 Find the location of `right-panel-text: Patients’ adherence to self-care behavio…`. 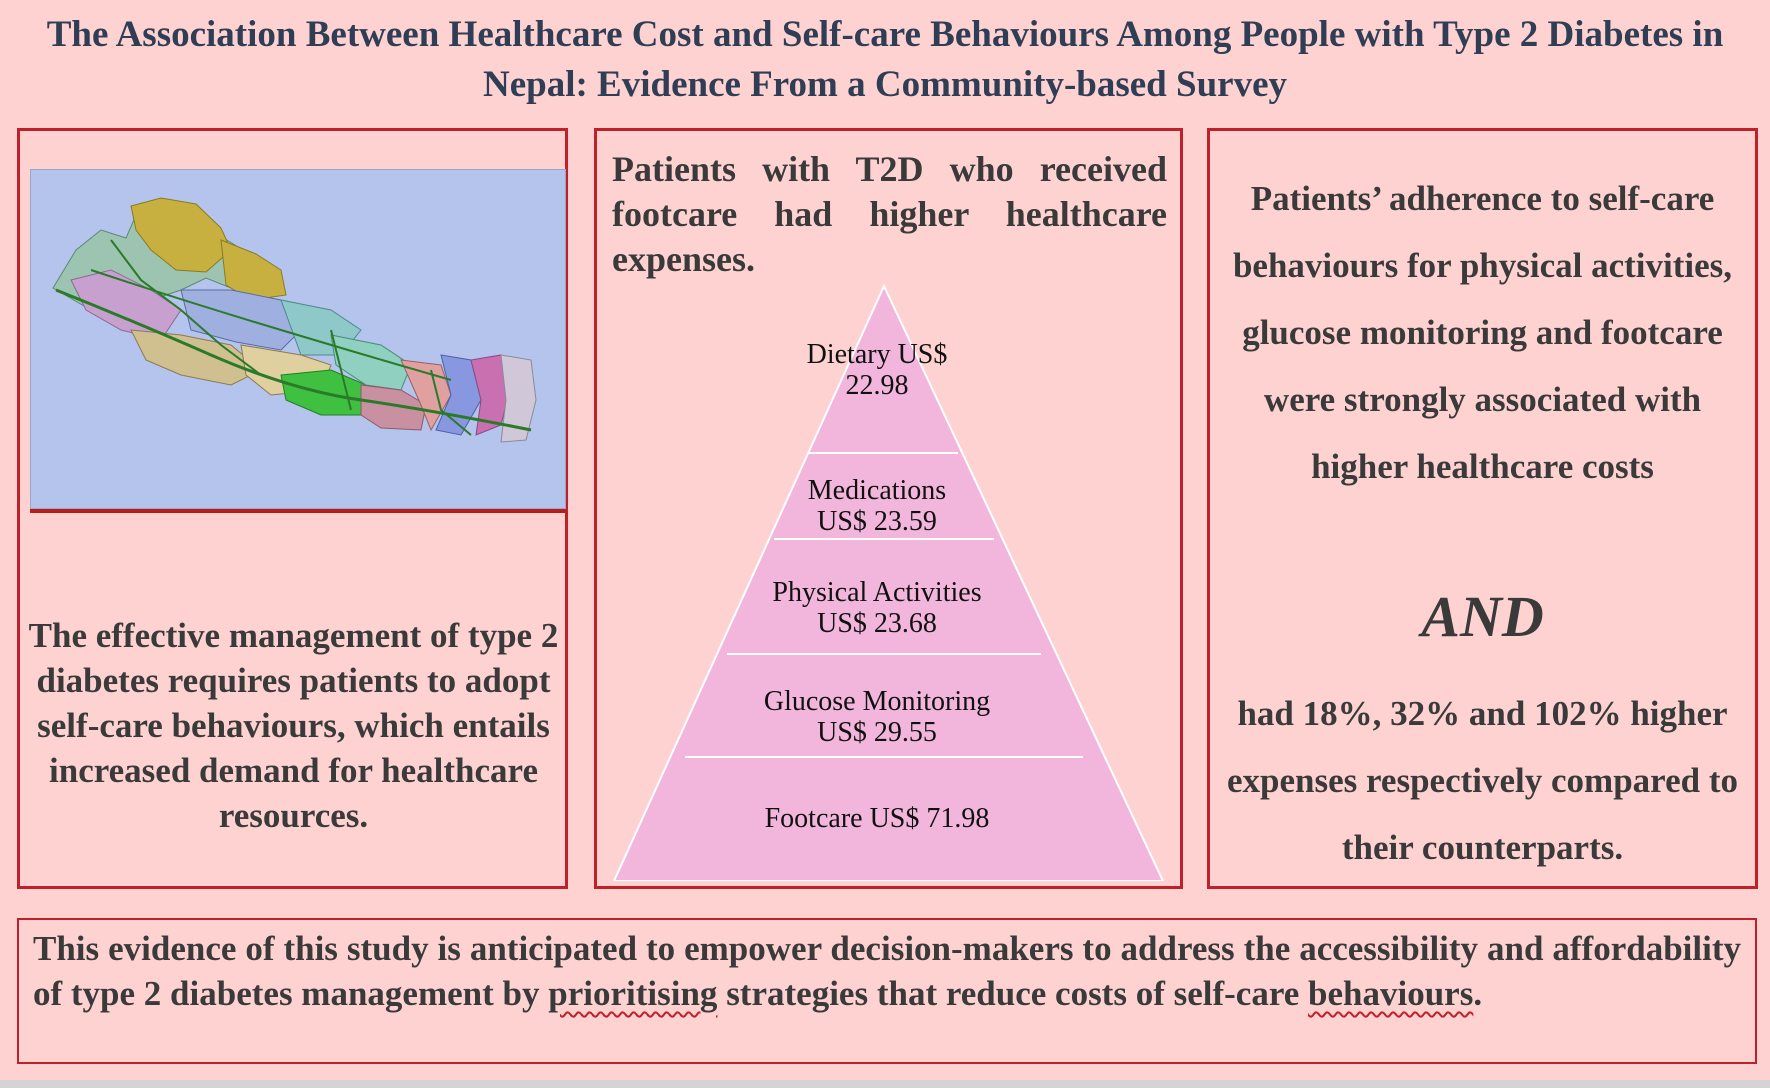

right-panel-text: Patients’ adherence to self-care behavio… is located at coordinates (1482, 332).